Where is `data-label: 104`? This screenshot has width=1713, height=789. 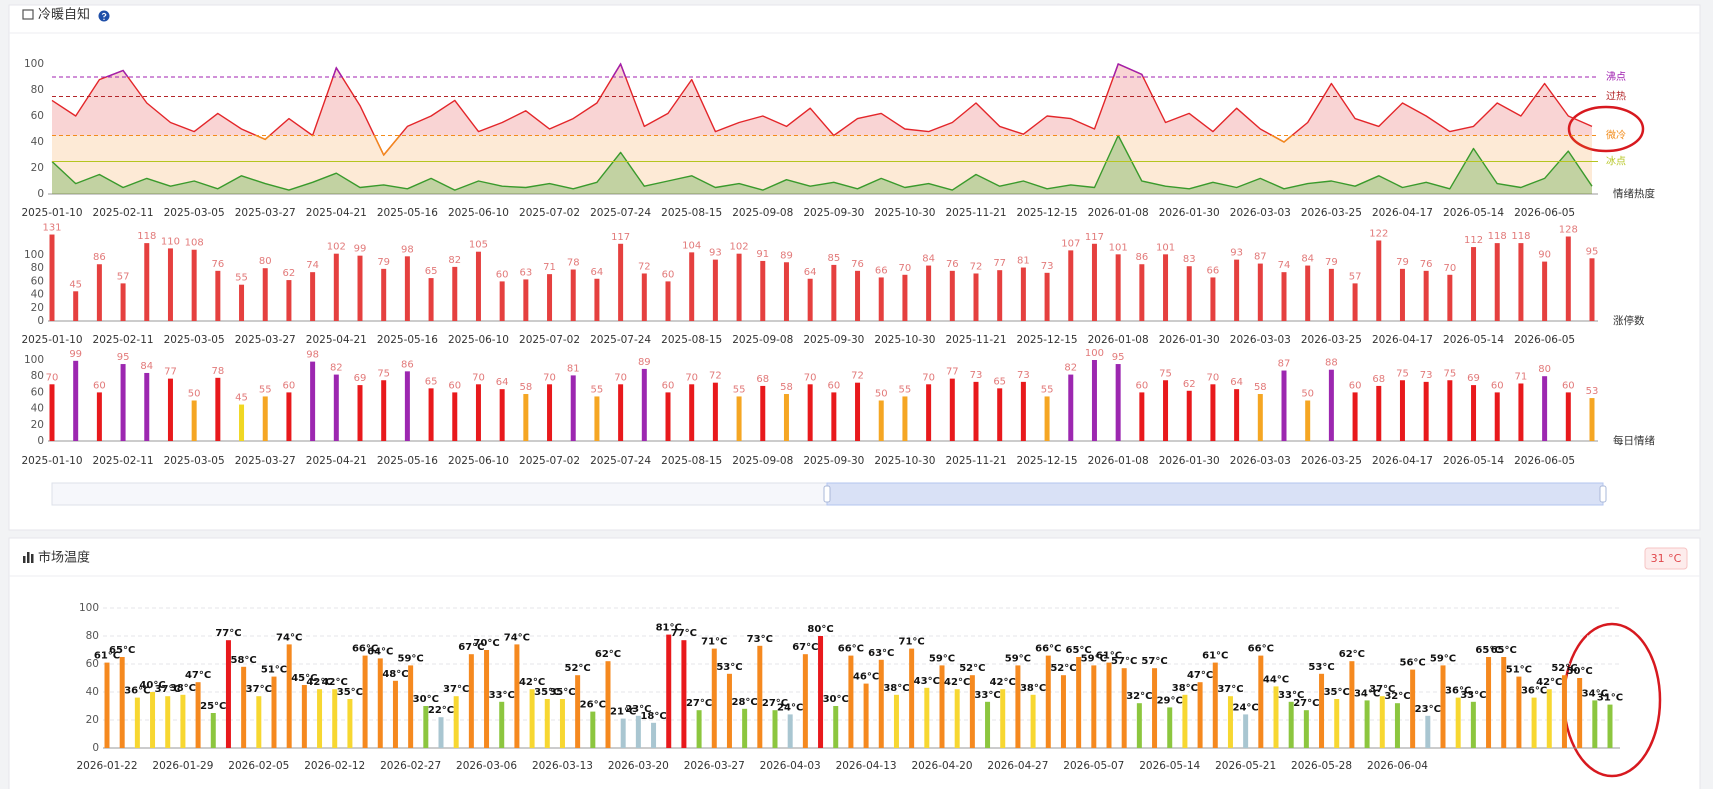 data-label: 104 is located at coordinates (691, 245).